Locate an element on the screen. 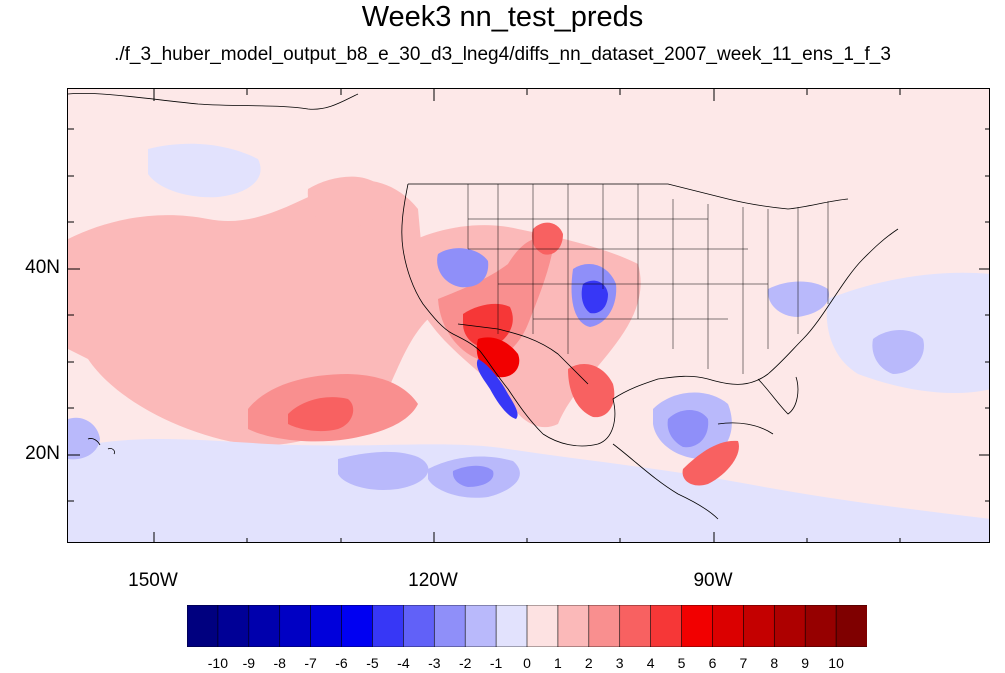 Image resolution: width=1005 pixels, height=673 pixels. colorbar-tick-label: 5 is located at coordinates (681, 663).